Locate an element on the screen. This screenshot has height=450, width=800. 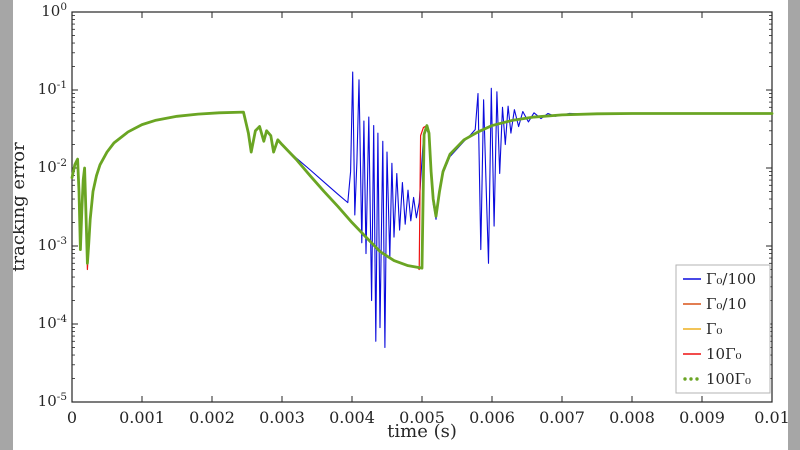
x-tick-label: 0.001 is located at coordinates (142, 417).